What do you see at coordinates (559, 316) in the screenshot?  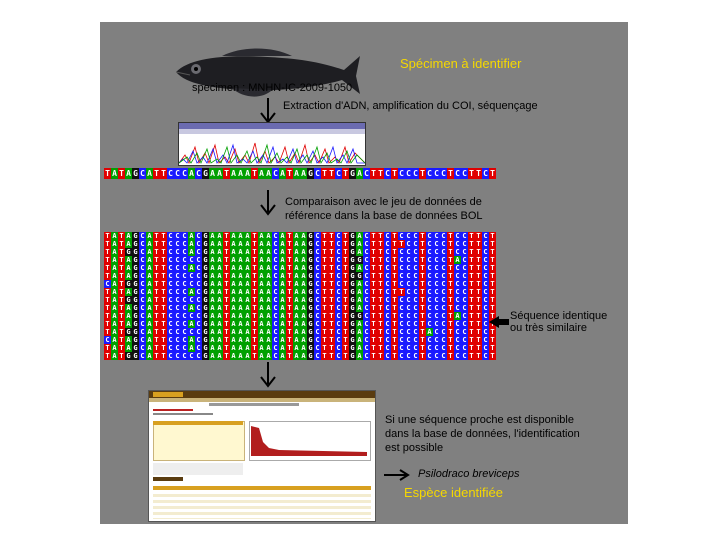 I see `identical-text-1: Séquence identique` at bounding box center [559, 316].